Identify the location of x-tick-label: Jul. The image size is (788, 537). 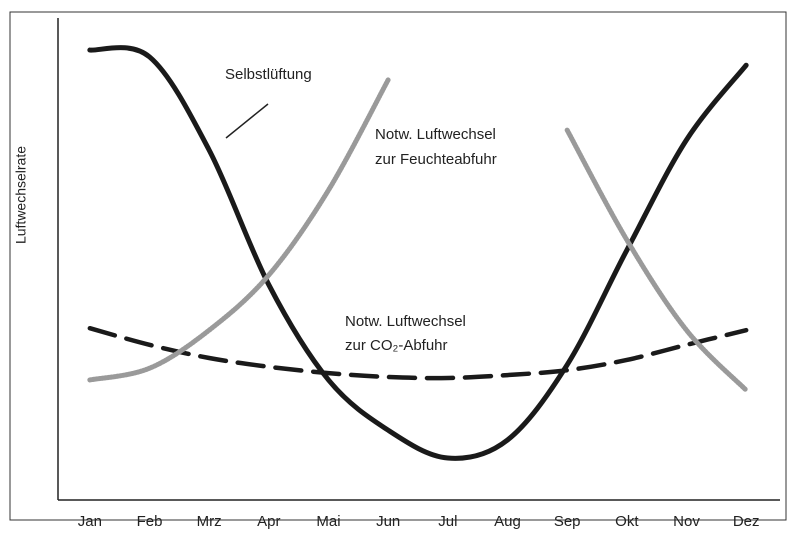
(447, 521).